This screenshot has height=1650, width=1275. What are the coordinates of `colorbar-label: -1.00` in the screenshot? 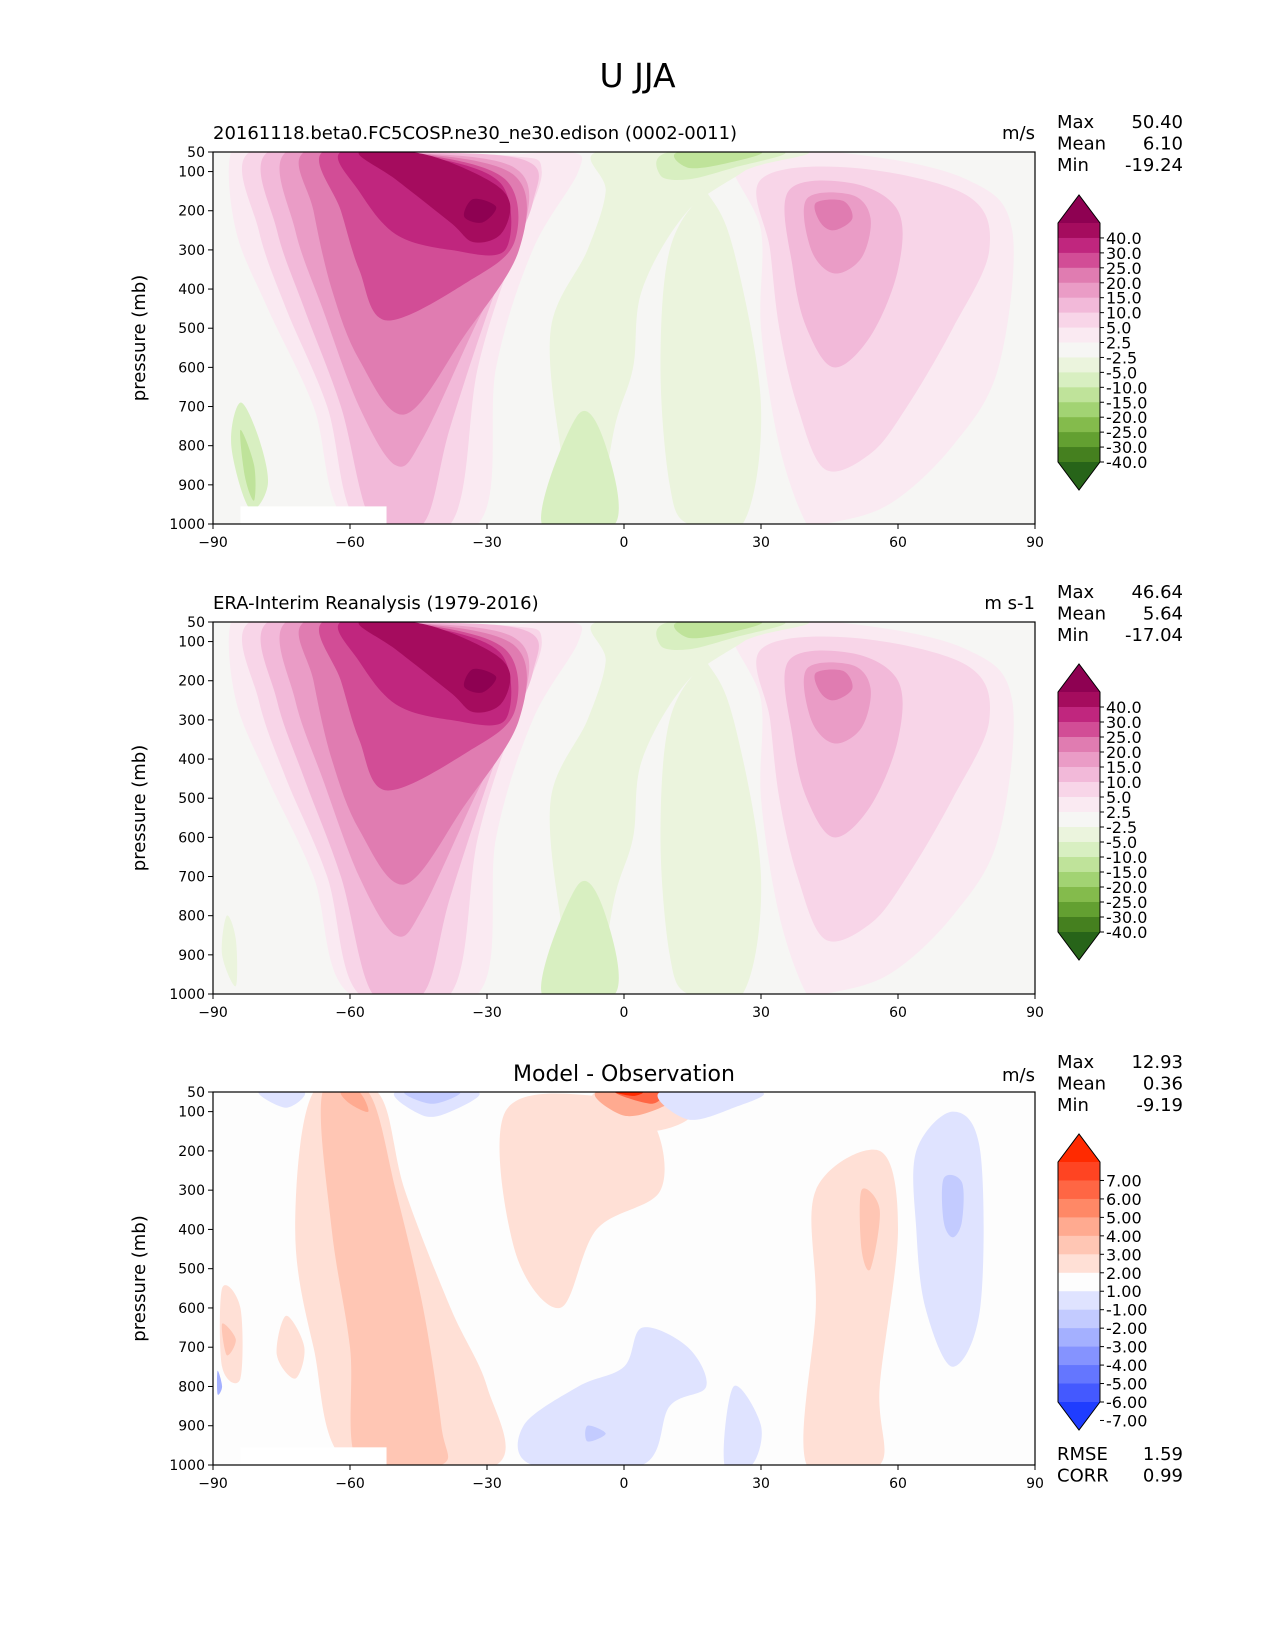 It's located at (1126, 1310).